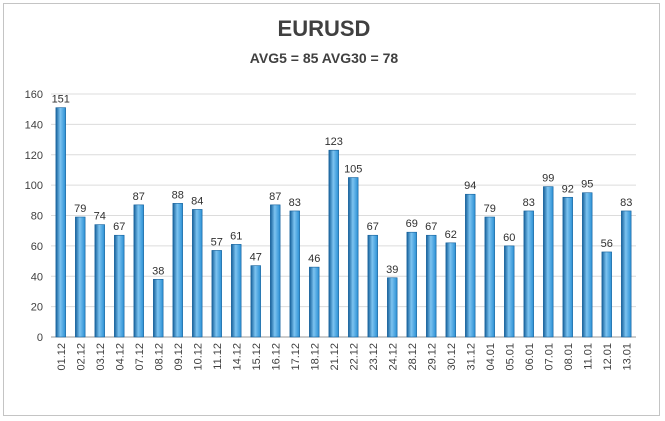  I want to click on y-tick-label: 120, so click(34, 156).